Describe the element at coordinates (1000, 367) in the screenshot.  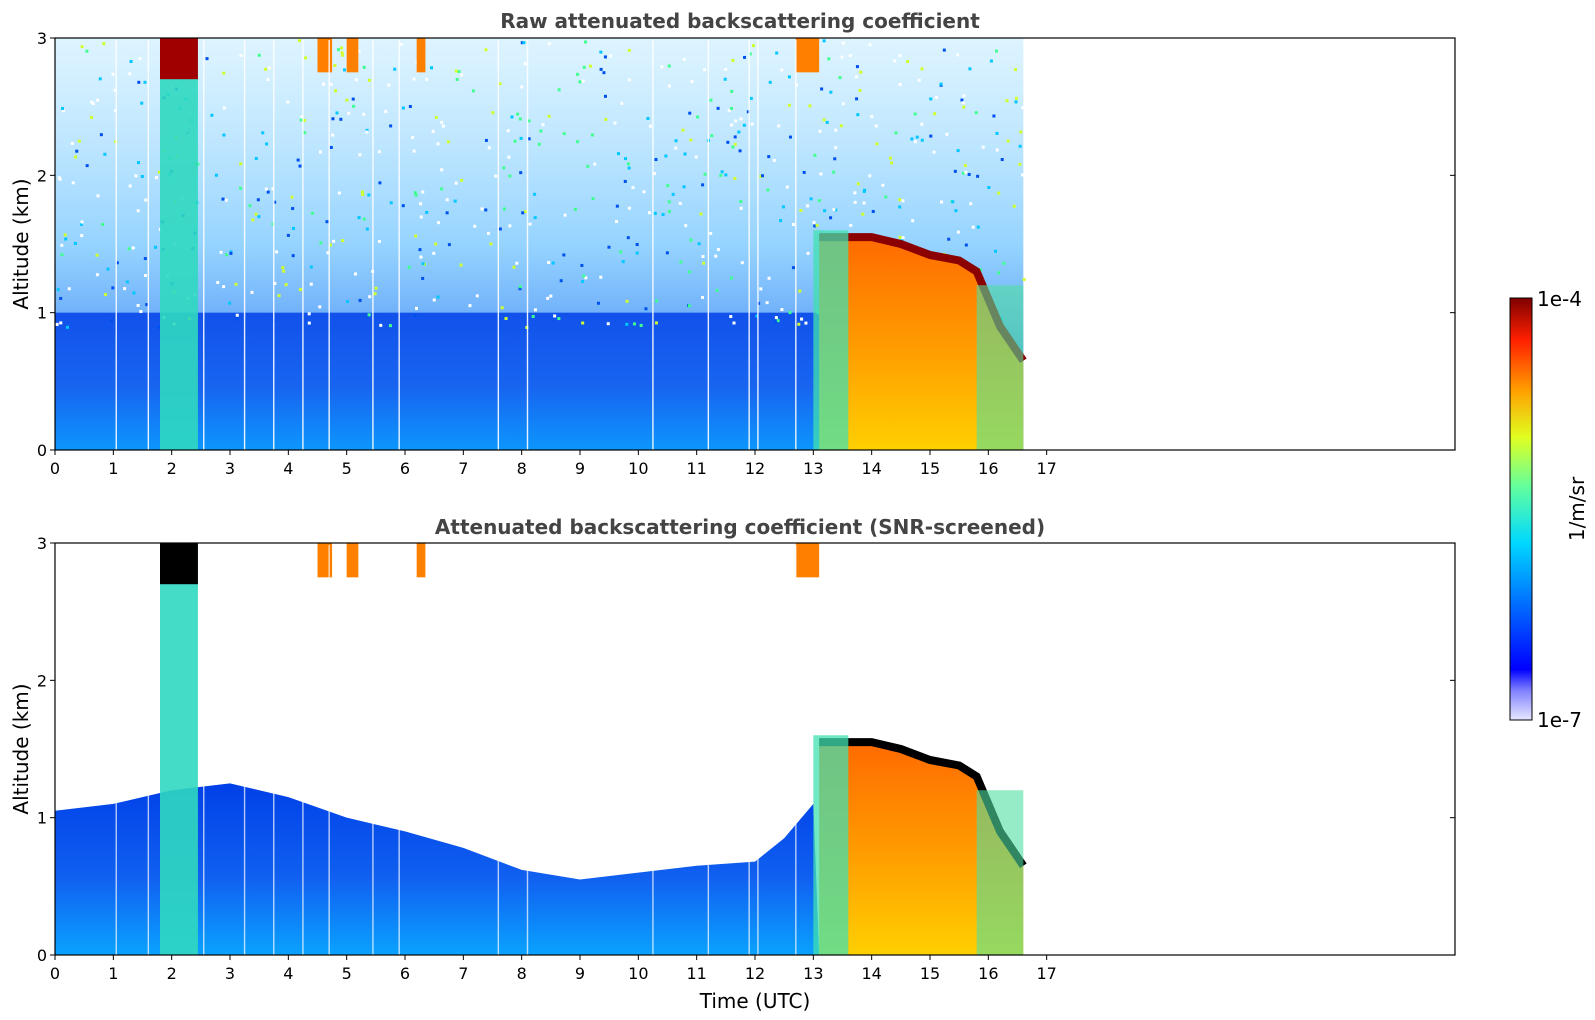
I see `raw-cloud-tail` at that location.